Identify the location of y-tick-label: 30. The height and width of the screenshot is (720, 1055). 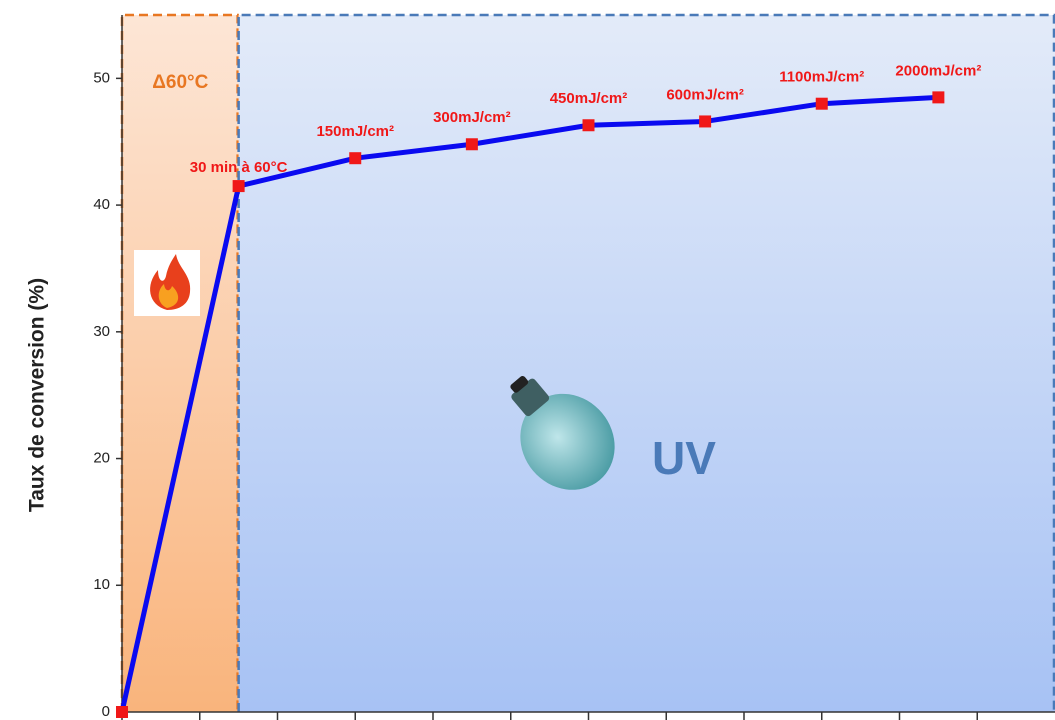
(101, 331).